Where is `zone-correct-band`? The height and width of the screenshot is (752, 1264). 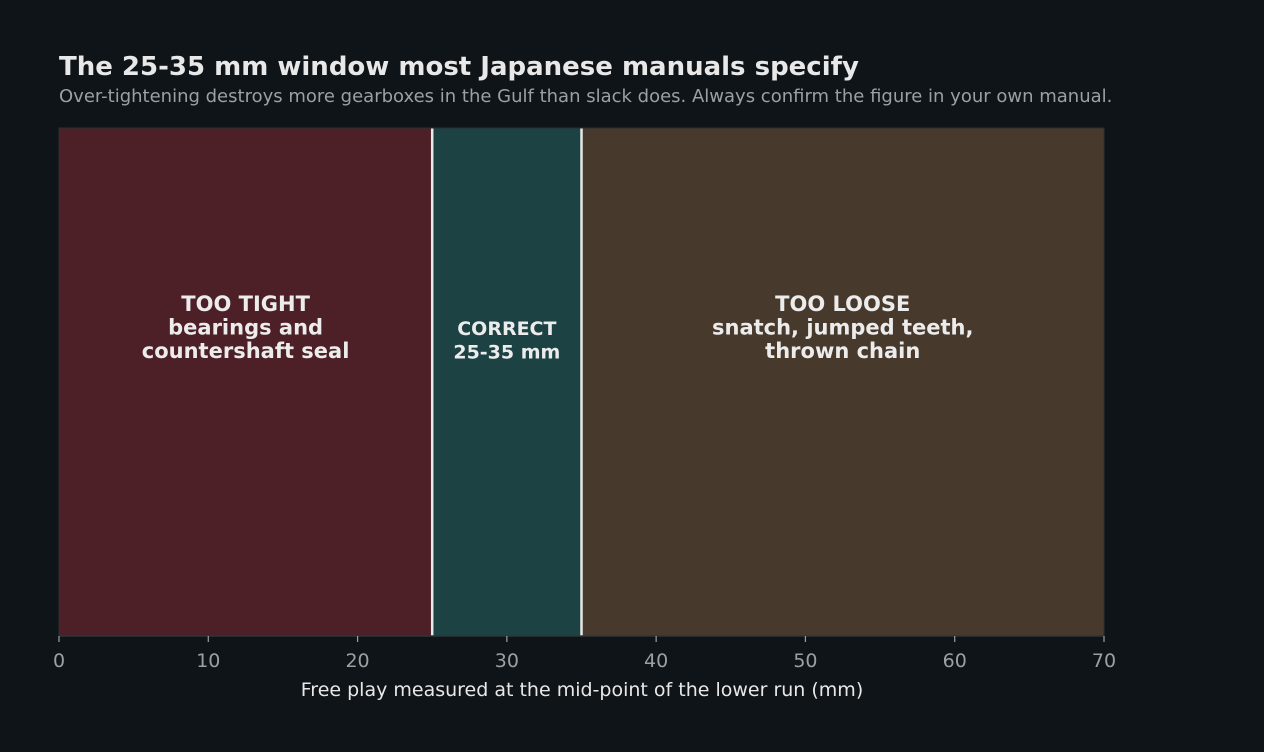
zone-correct-band is located at coordinates (507, 382).